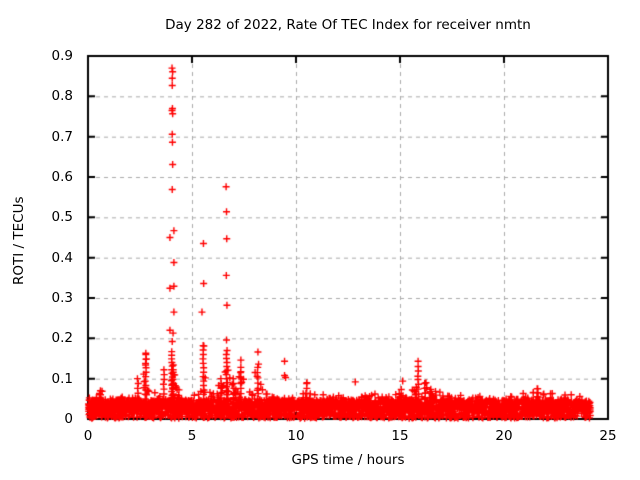  Describe the element at coordinates (400, 436) in the screenshot. I see `x-tick-label: 15` at that location.